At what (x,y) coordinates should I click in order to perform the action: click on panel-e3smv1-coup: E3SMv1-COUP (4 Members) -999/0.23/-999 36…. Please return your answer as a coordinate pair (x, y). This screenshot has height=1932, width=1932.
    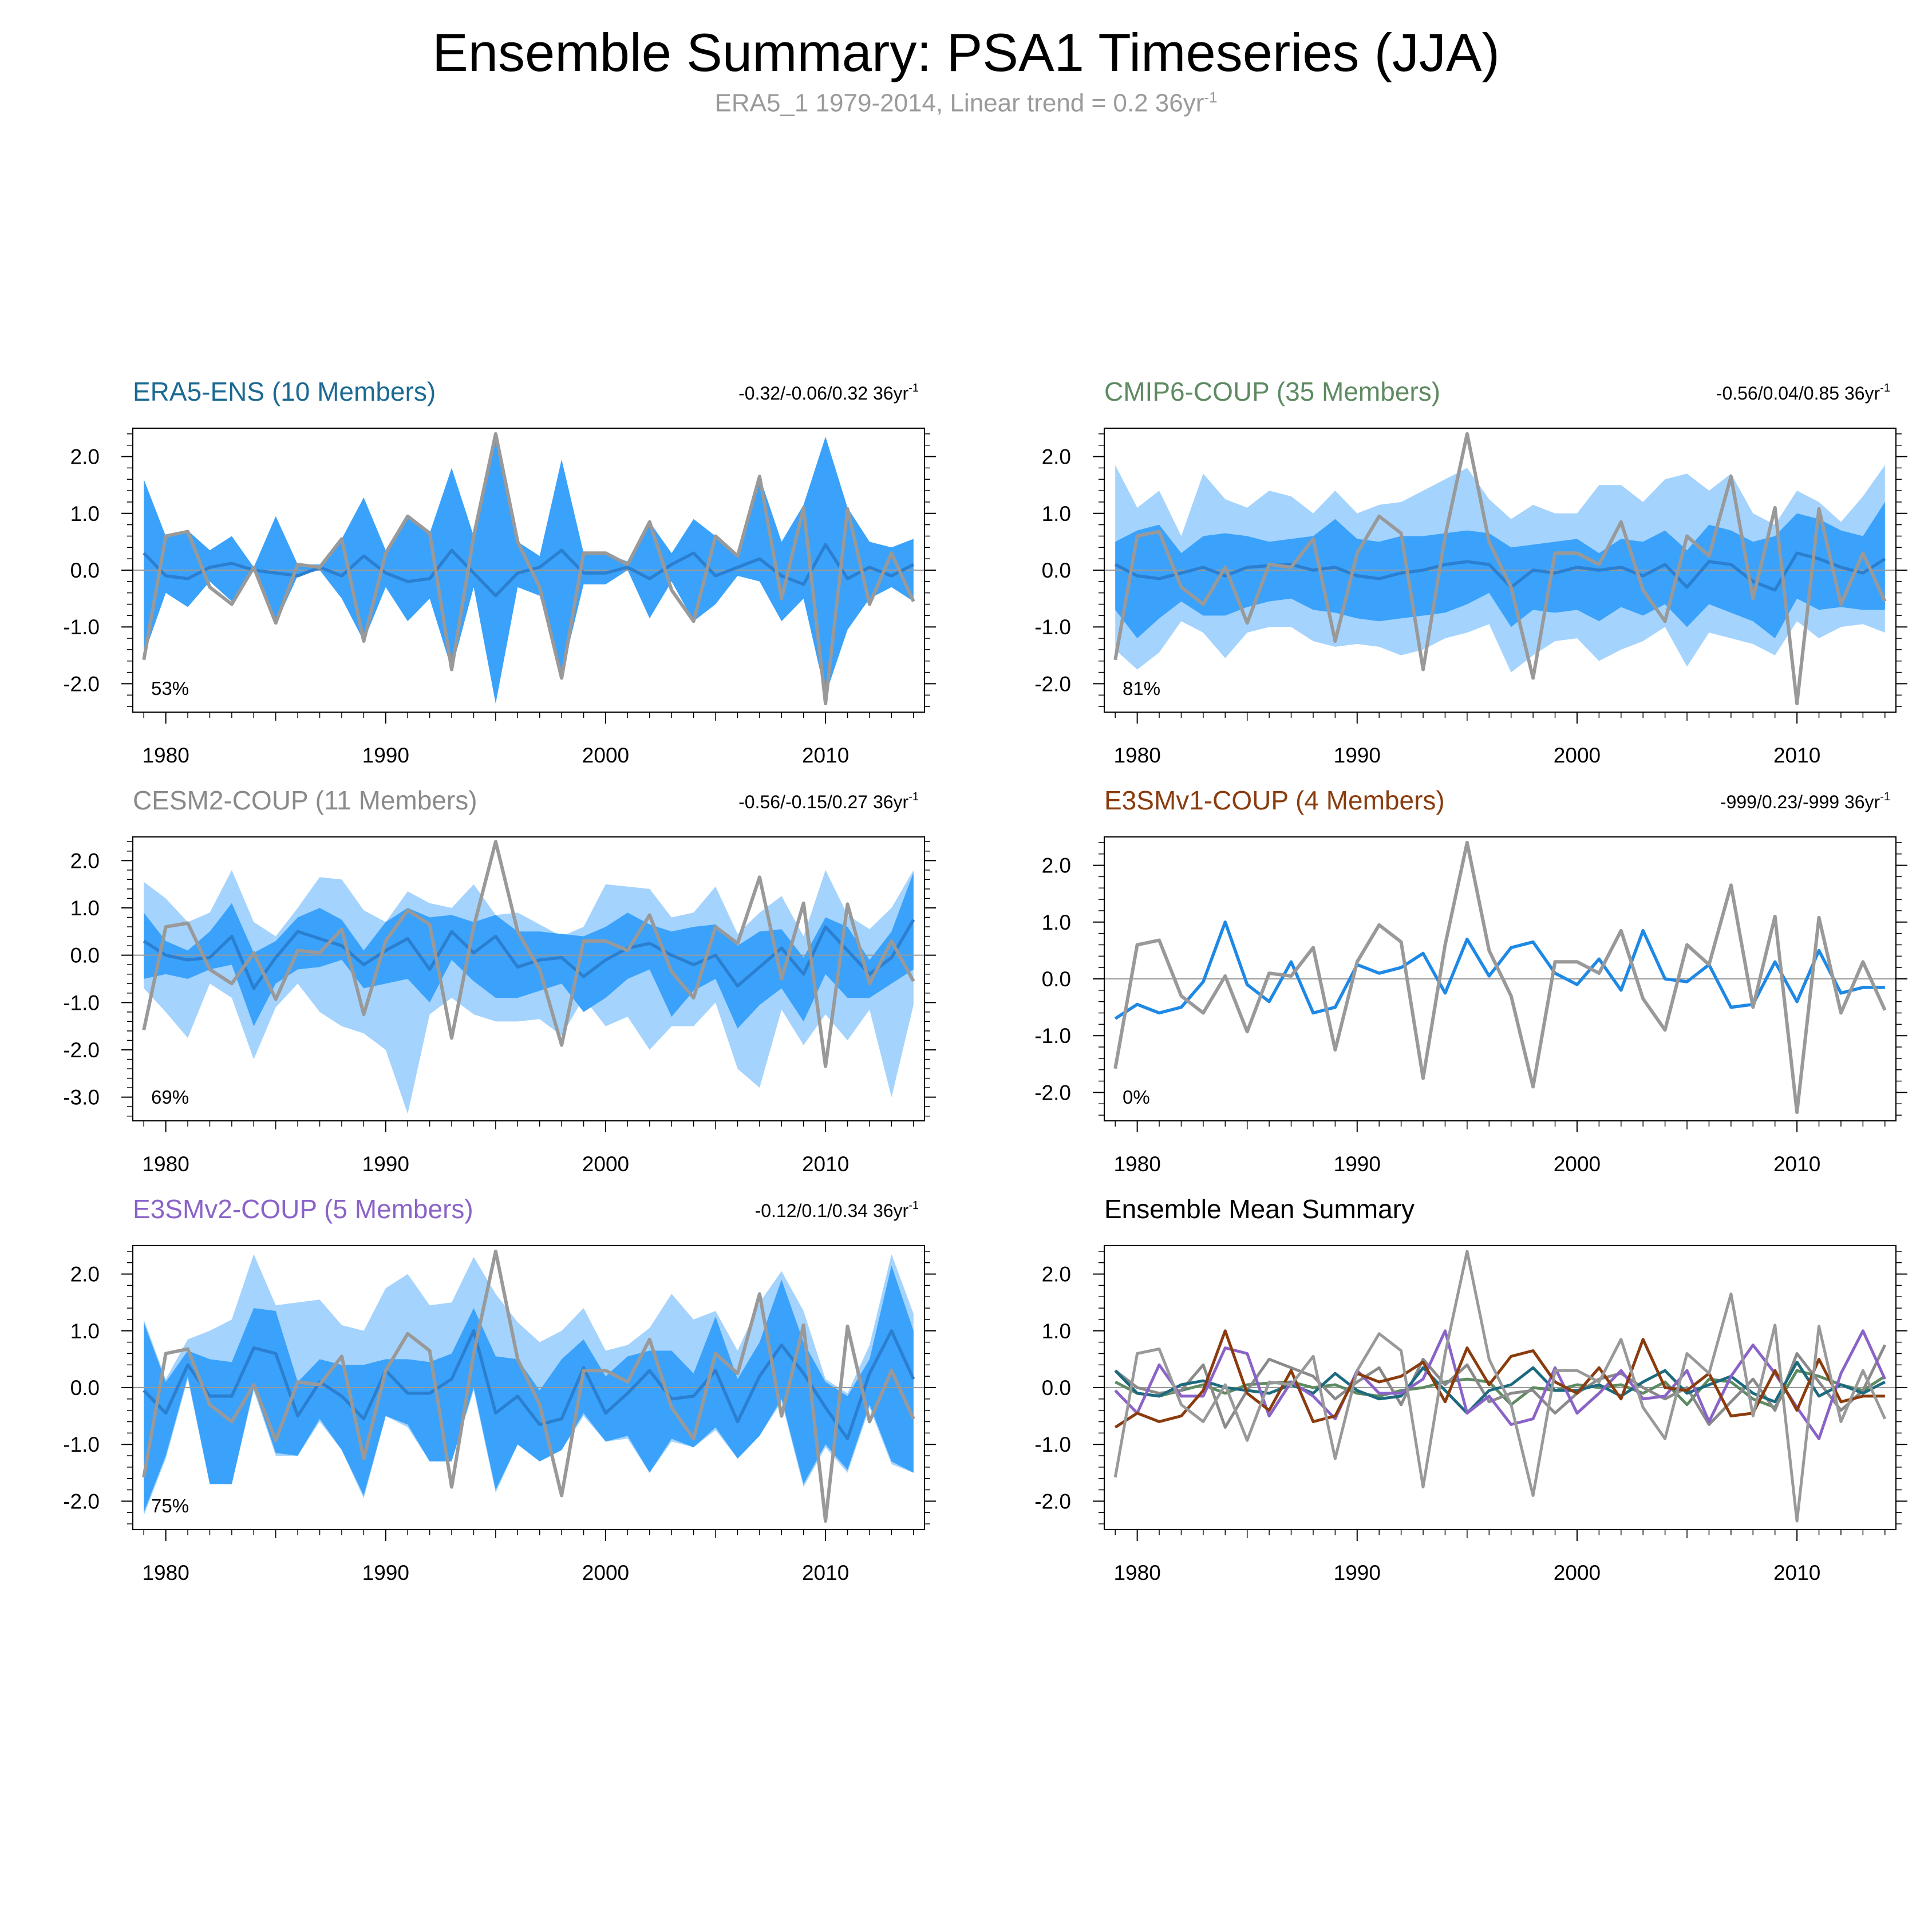
    Looking at the image, I should click on (1470, 980).